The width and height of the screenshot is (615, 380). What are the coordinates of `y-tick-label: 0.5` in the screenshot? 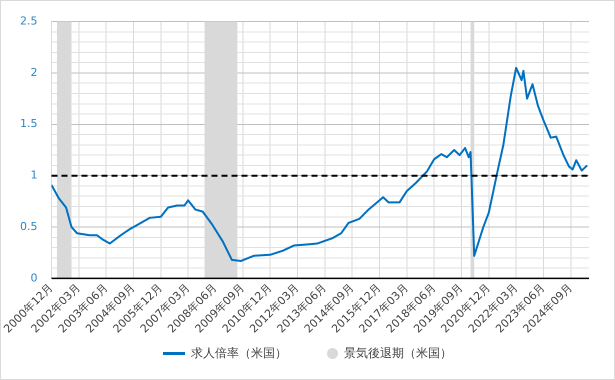 It's located at (29, 226).